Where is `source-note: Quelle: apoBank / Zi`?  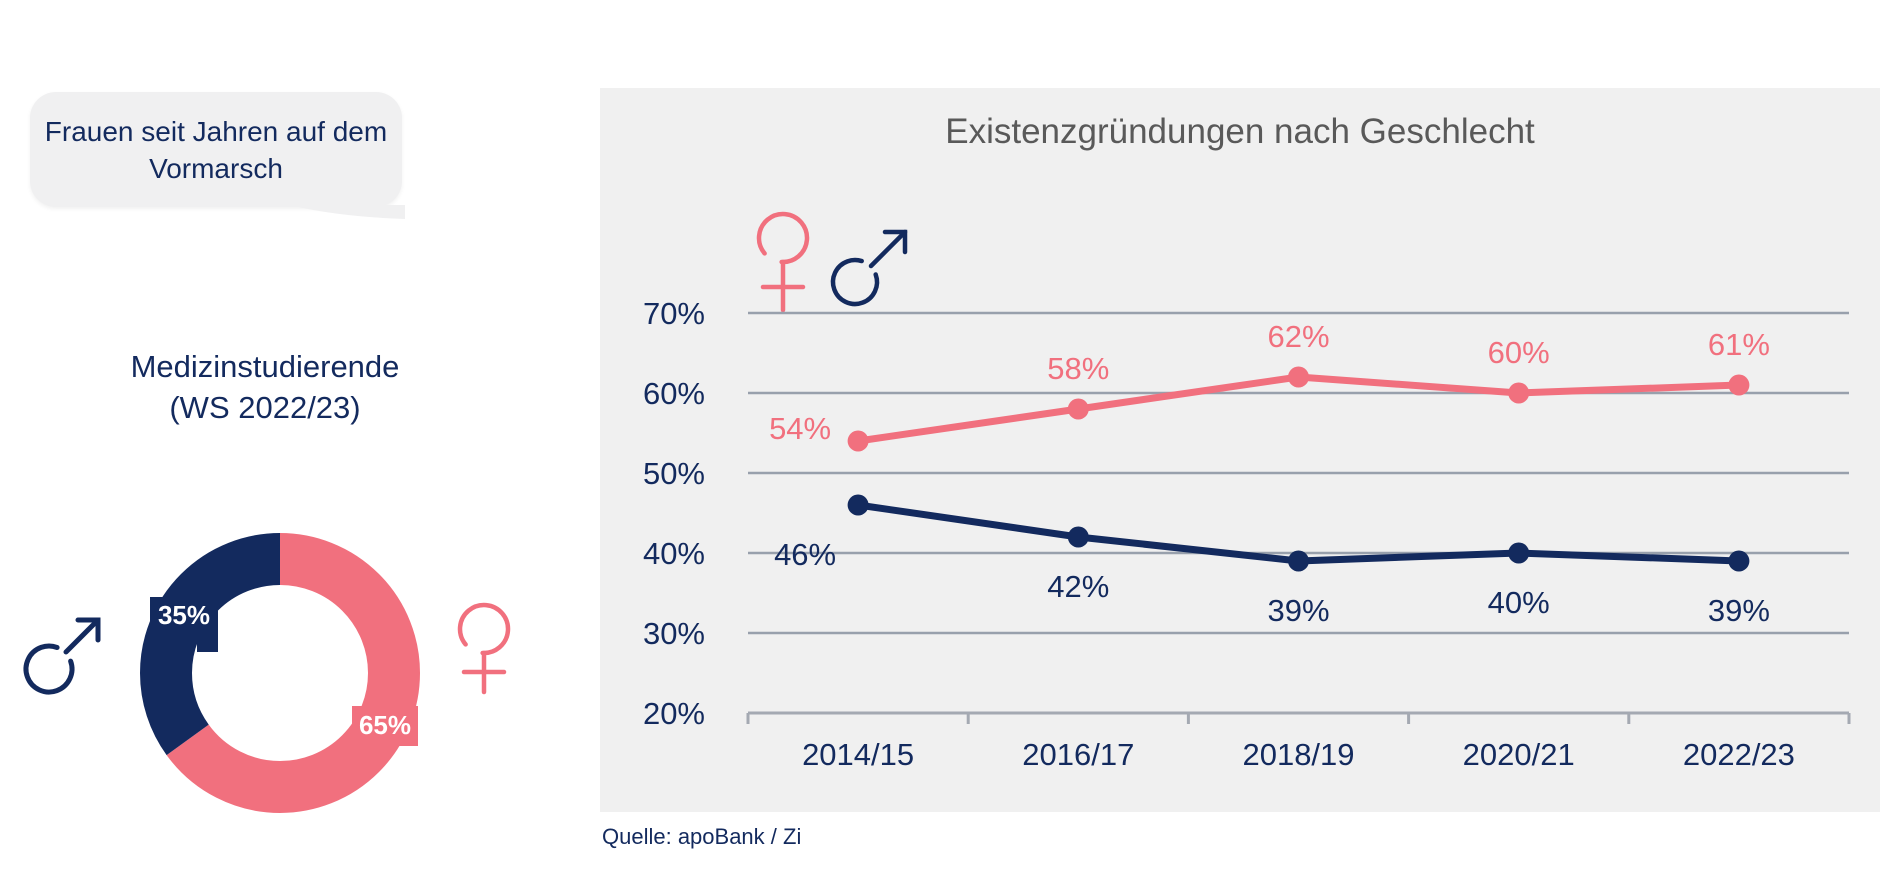 source-note: Quelle: apoBank / Zi is located at coordinates (702, 836).